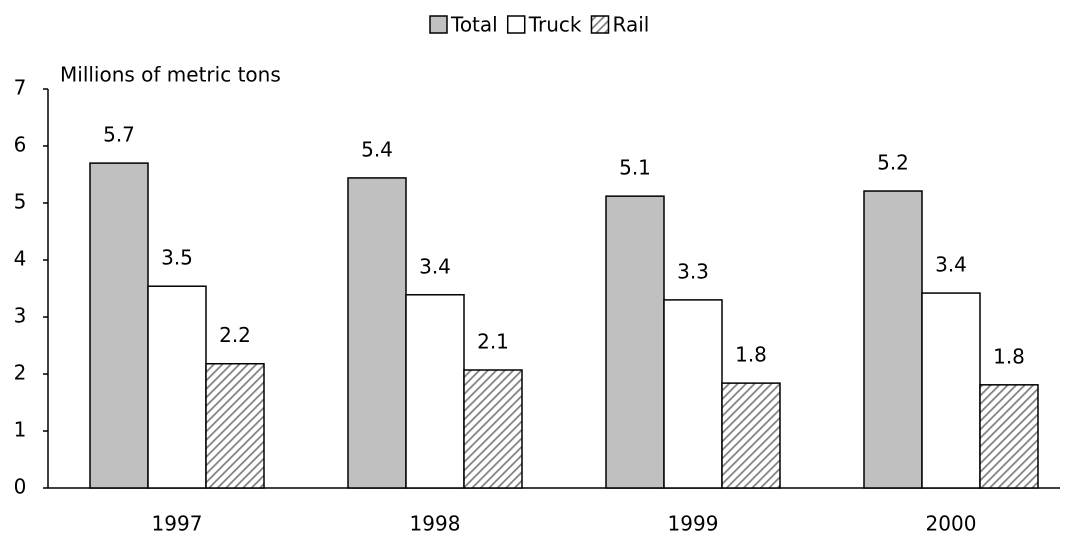 Image resolution: width=1069 pixels, height=542 pixels. Describe the element at coordinates (20, 145) in the screenshot. I see `y-tick-label: 6` at that location.